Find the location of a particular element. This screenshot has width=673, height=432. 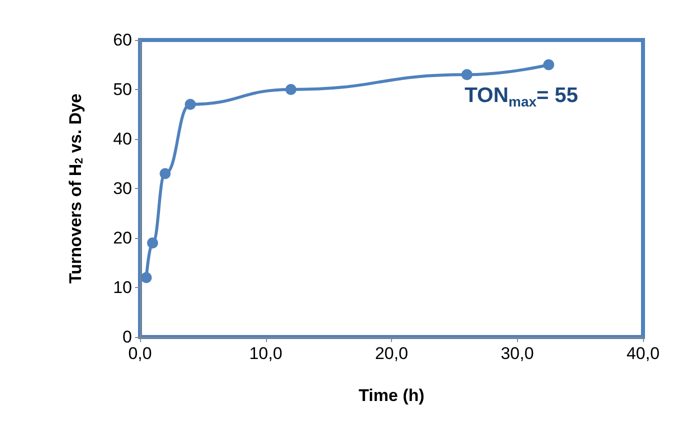

y-tick-label: 40 is located at coordinates (122, 139).